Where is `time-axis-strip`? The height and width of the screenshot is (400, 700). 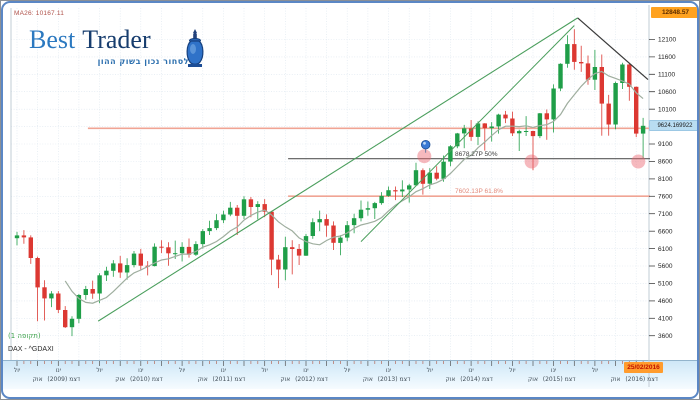
time-axis-strip is located at coordinates (350, 374).